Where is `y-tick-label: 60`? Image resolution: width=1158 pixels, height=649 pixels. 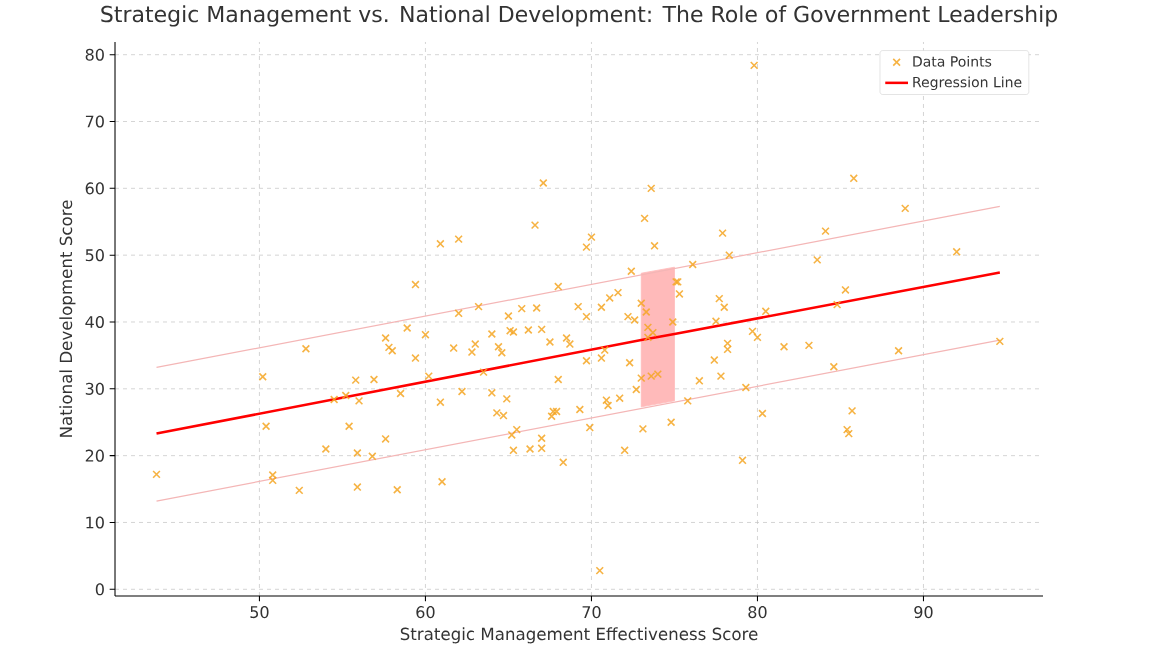
y-tick-label: 60 is located at coordinates (94, 188).